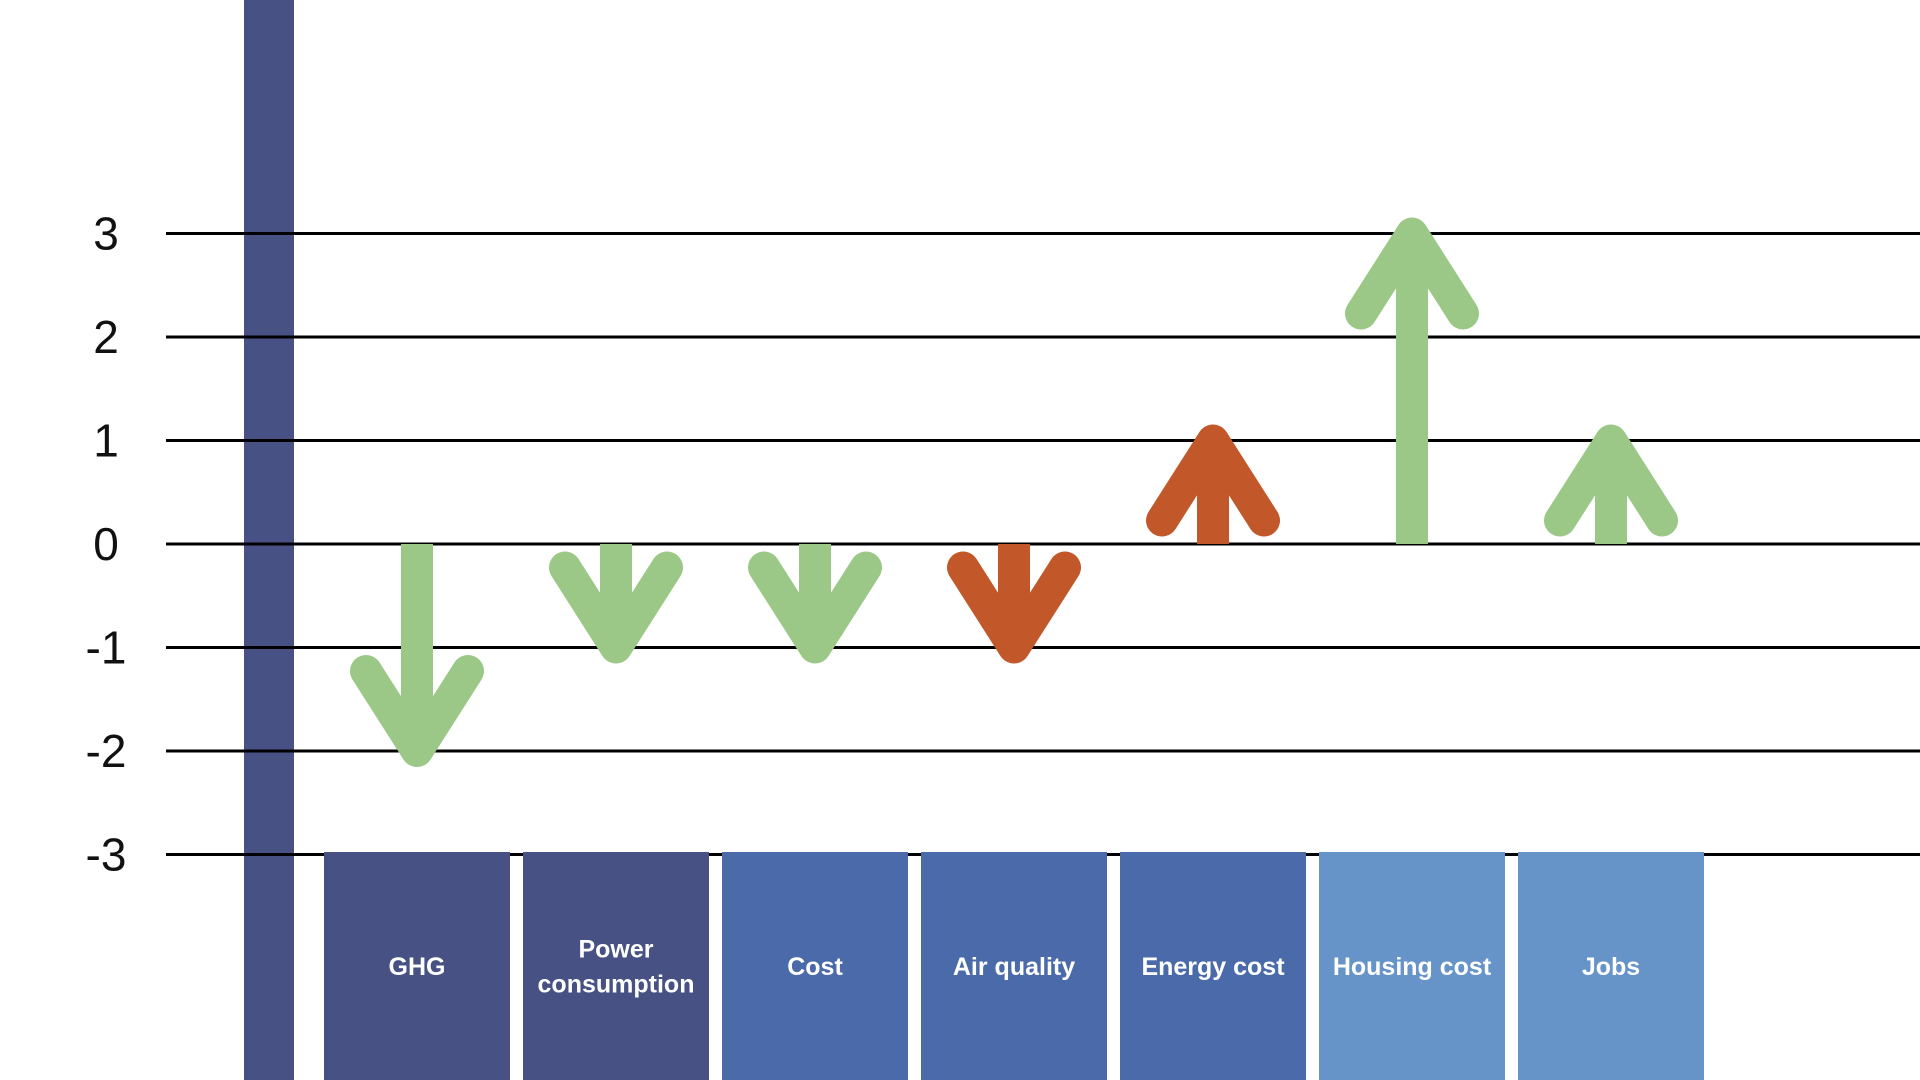 This screenshot has height=1080, width=1920. I want to click on left-axis-bar, so click(269, 540).